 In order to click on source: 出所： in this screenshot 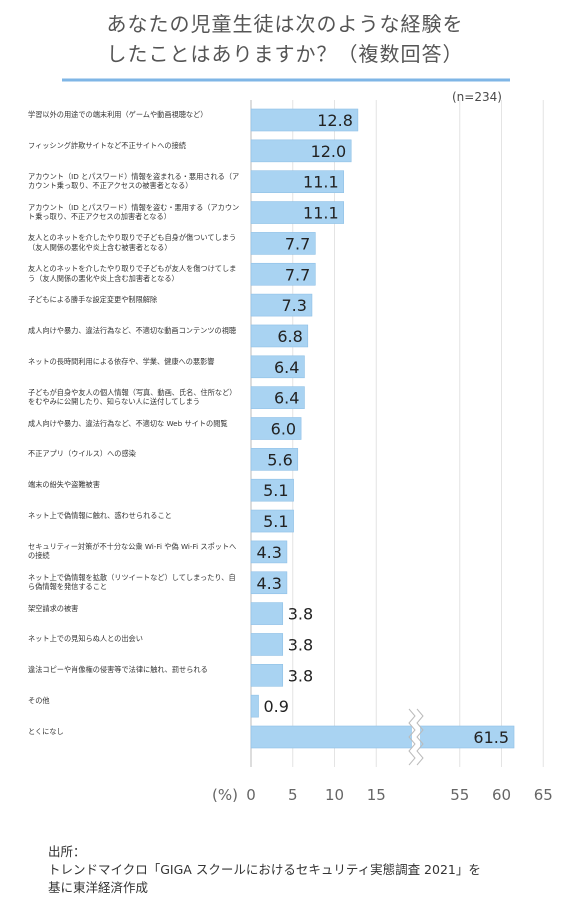, I will do `click(67, 851)`.